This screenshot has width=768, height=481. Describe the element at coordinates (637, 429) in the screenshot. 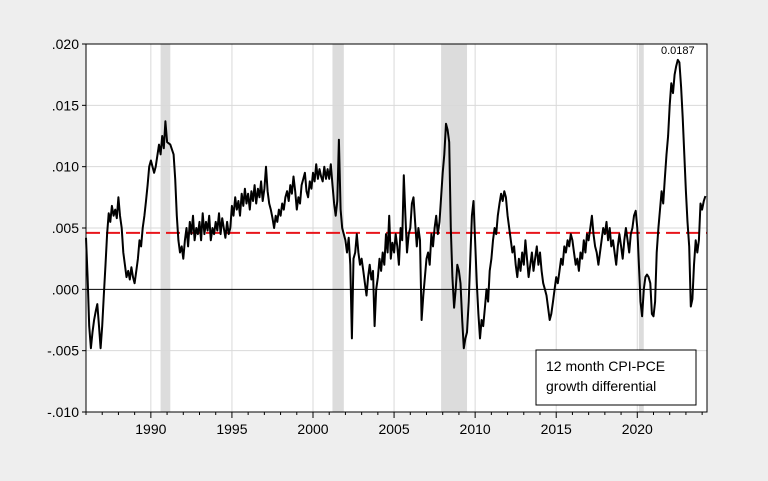

I see `x-tick-label-6: 2020` at that location.